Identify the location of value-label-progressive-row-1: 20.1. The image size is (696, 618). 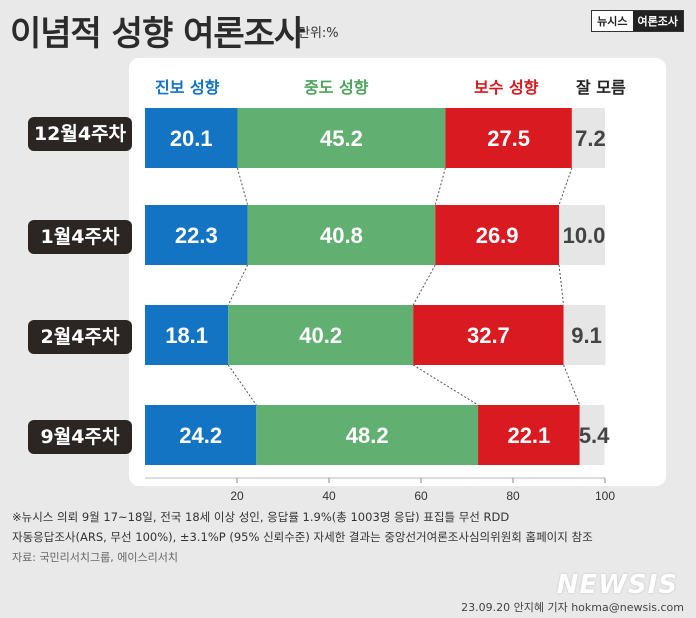
(191, 138).